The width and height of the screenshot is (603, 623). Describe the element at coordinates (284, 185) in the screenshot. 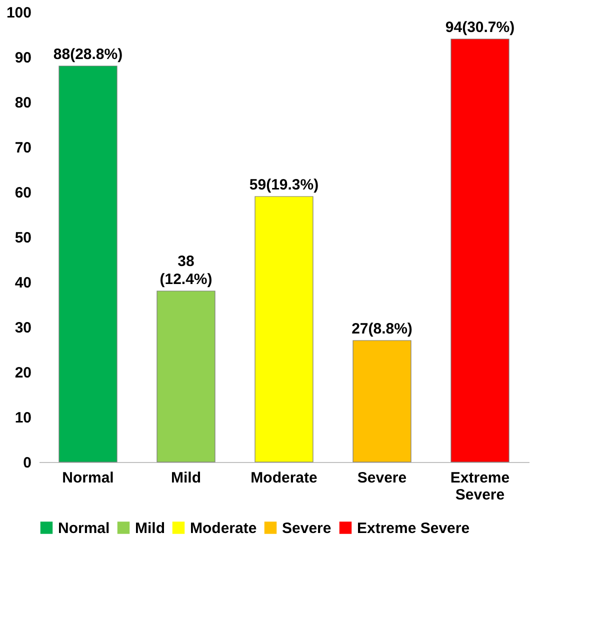

I see `data-label: 59(19.3%)` at that location.